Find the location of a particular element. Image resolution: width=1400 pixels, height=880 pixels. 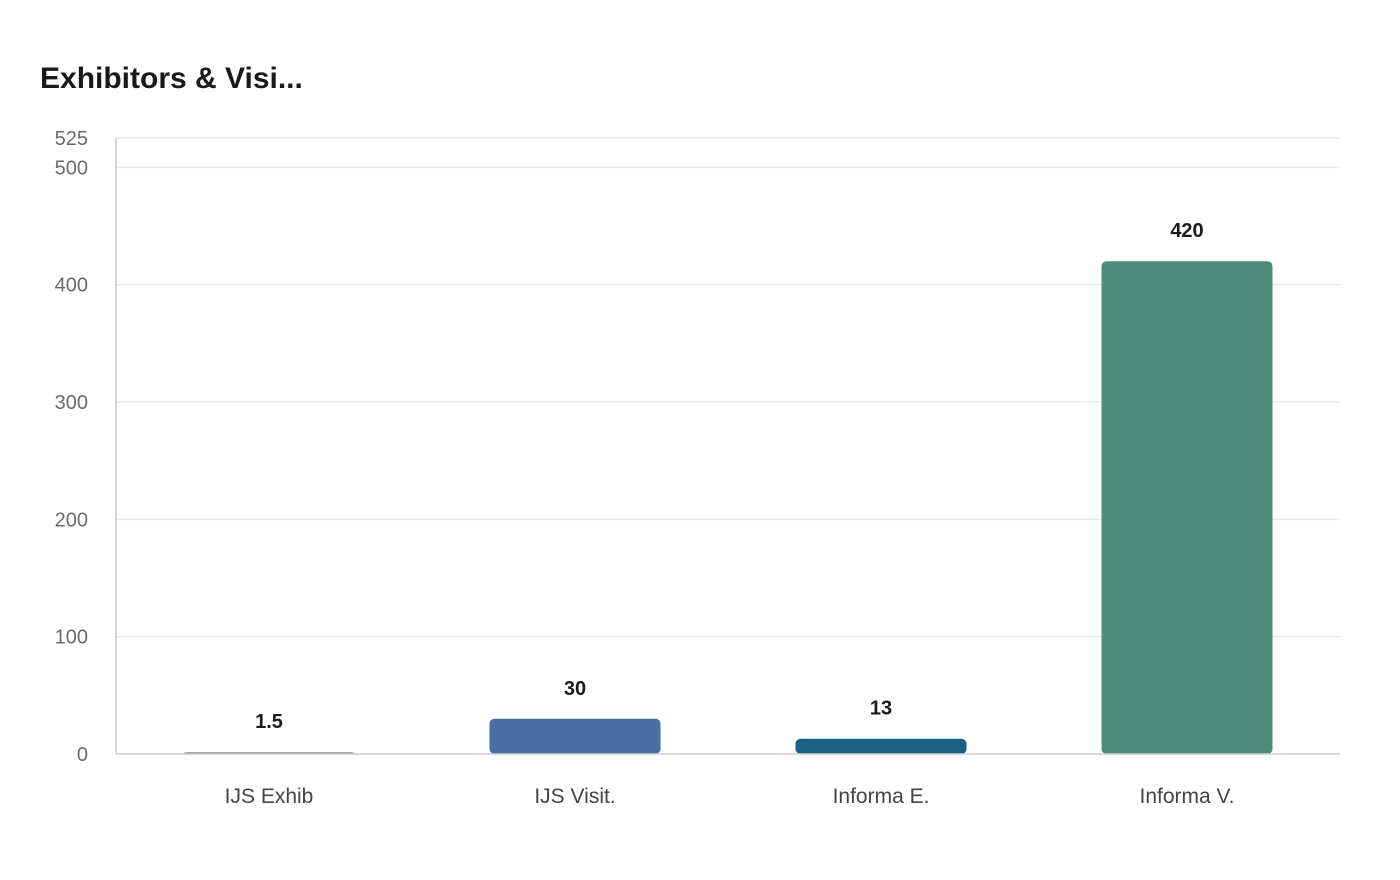

x-axis-ticks: IJS Exhib IJS Visit. Informa E. Informa V. is located at coordinates (730, 796).